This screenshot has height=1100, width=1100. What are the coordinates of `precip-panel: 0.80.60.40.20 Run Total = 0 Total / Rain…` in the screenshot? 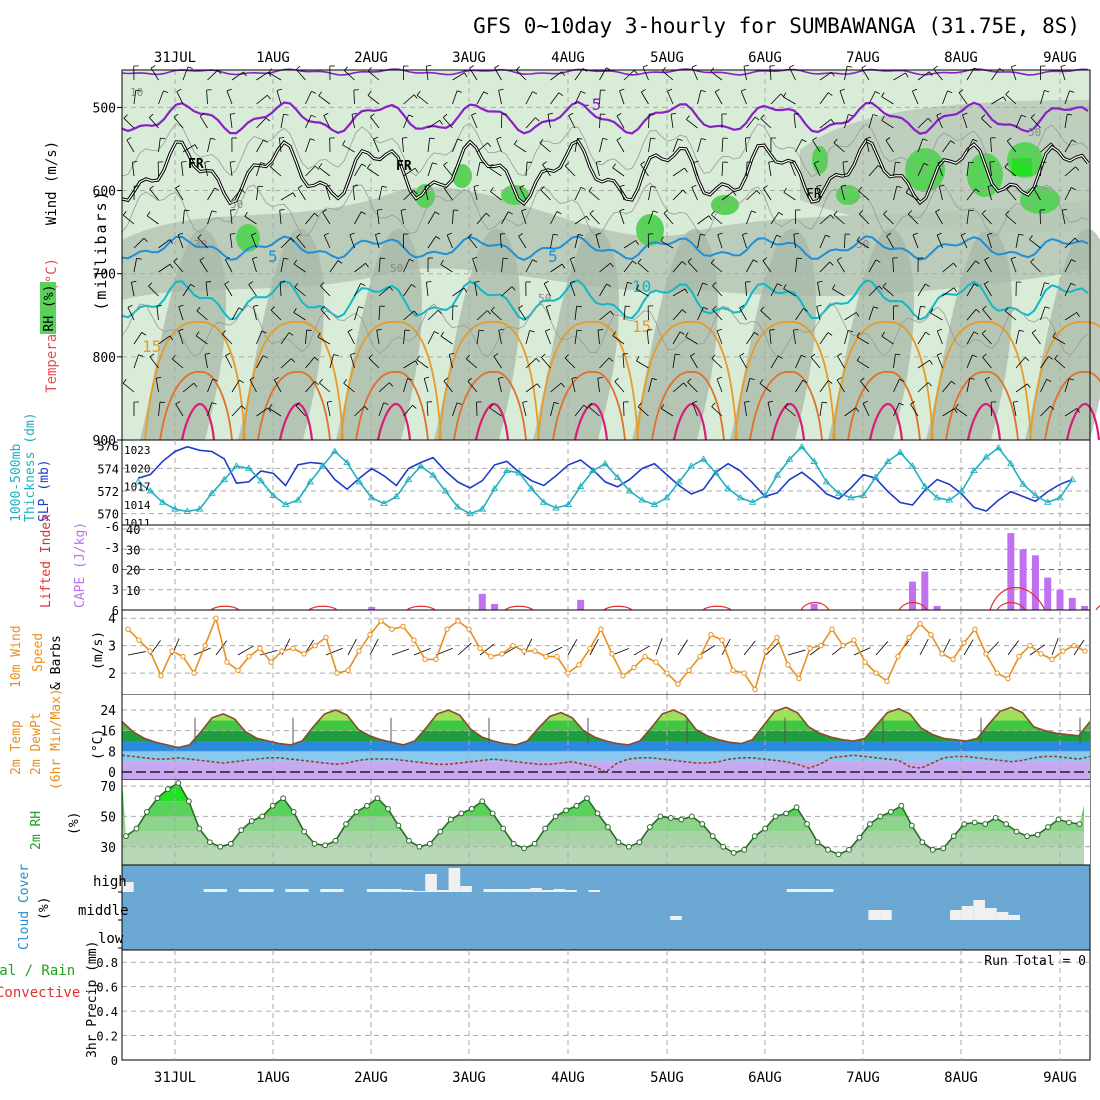 It's located at (545, 1004).